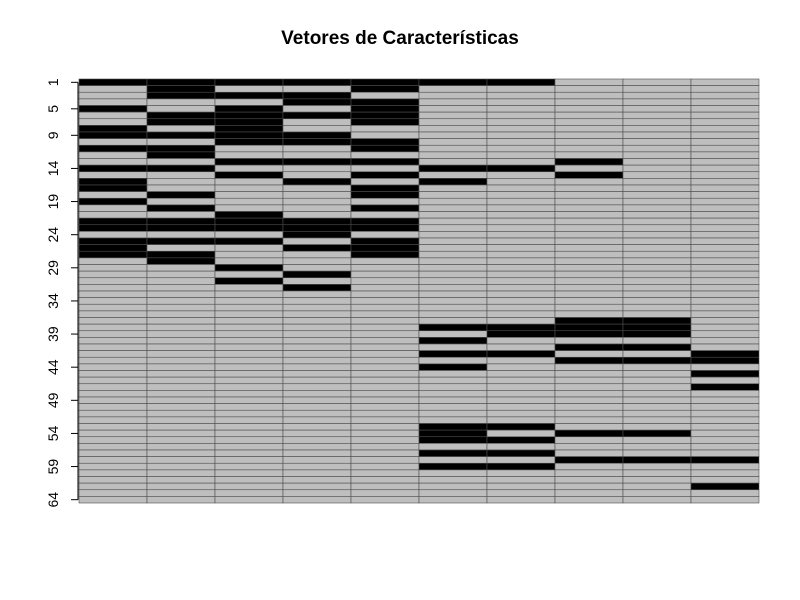 The height and width of the screenshot is (600, 800). What do you see at coordinates (181, 367) in the screenshot?
I see `heatmap-cell-c2-r44` at bounding box center [181, 367].